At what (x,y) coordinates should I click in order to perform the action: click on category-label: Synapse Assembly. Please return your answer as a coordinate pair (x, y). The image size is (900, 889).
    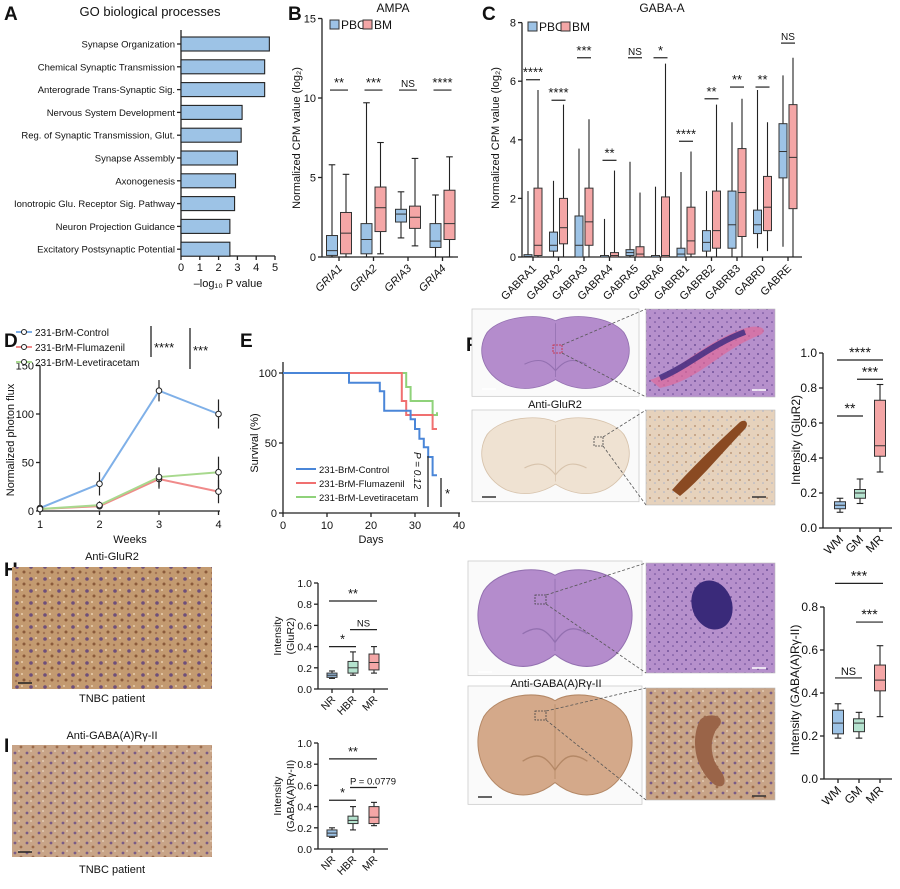
    Looking at the image, I should click on (135, 159).